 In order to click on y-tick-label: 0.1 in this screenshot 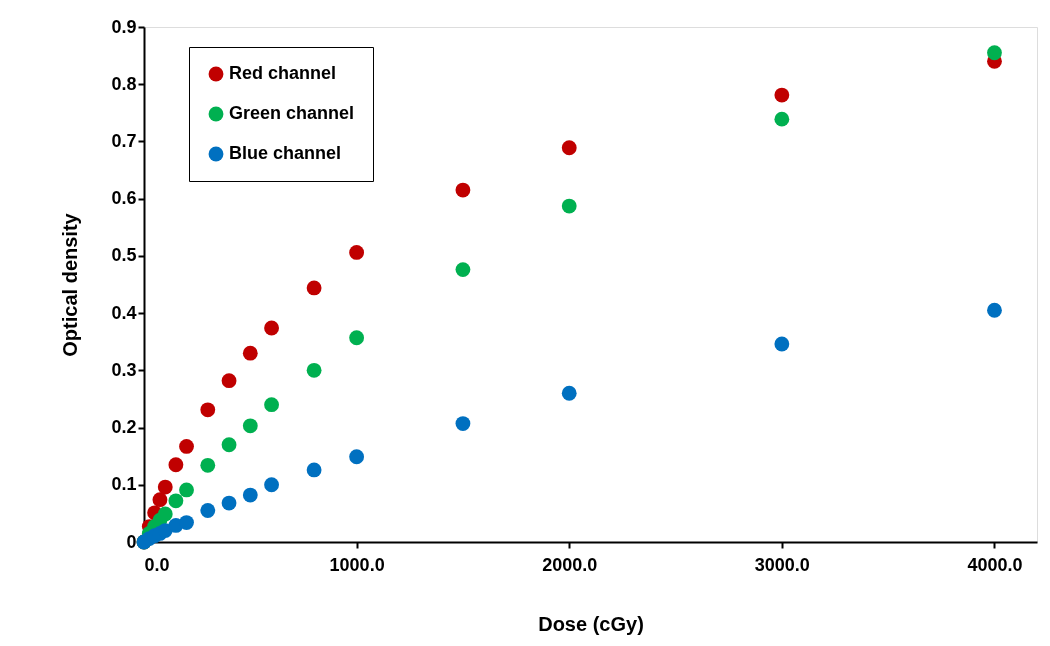, I will do `click(124, 484)`.